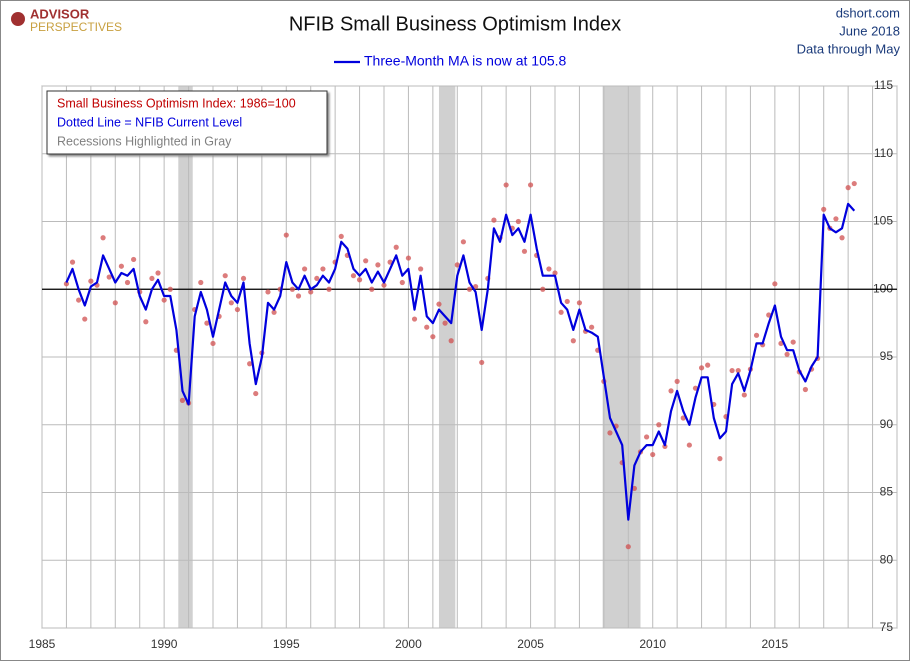 This screenshot has width=910, height=661. Describe the element at coordinates (775, 644) in the screenshot. I see `x-tick-label: 2015` at that location.